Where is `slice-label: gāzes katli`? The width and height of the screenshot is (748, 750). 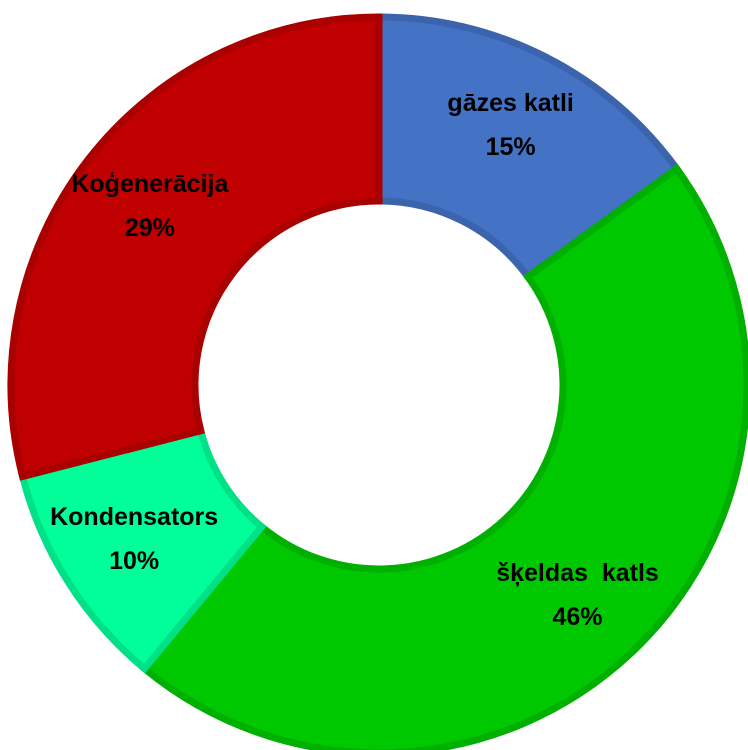
slice-label: gāzes katli is located at coordinates (510, 103).